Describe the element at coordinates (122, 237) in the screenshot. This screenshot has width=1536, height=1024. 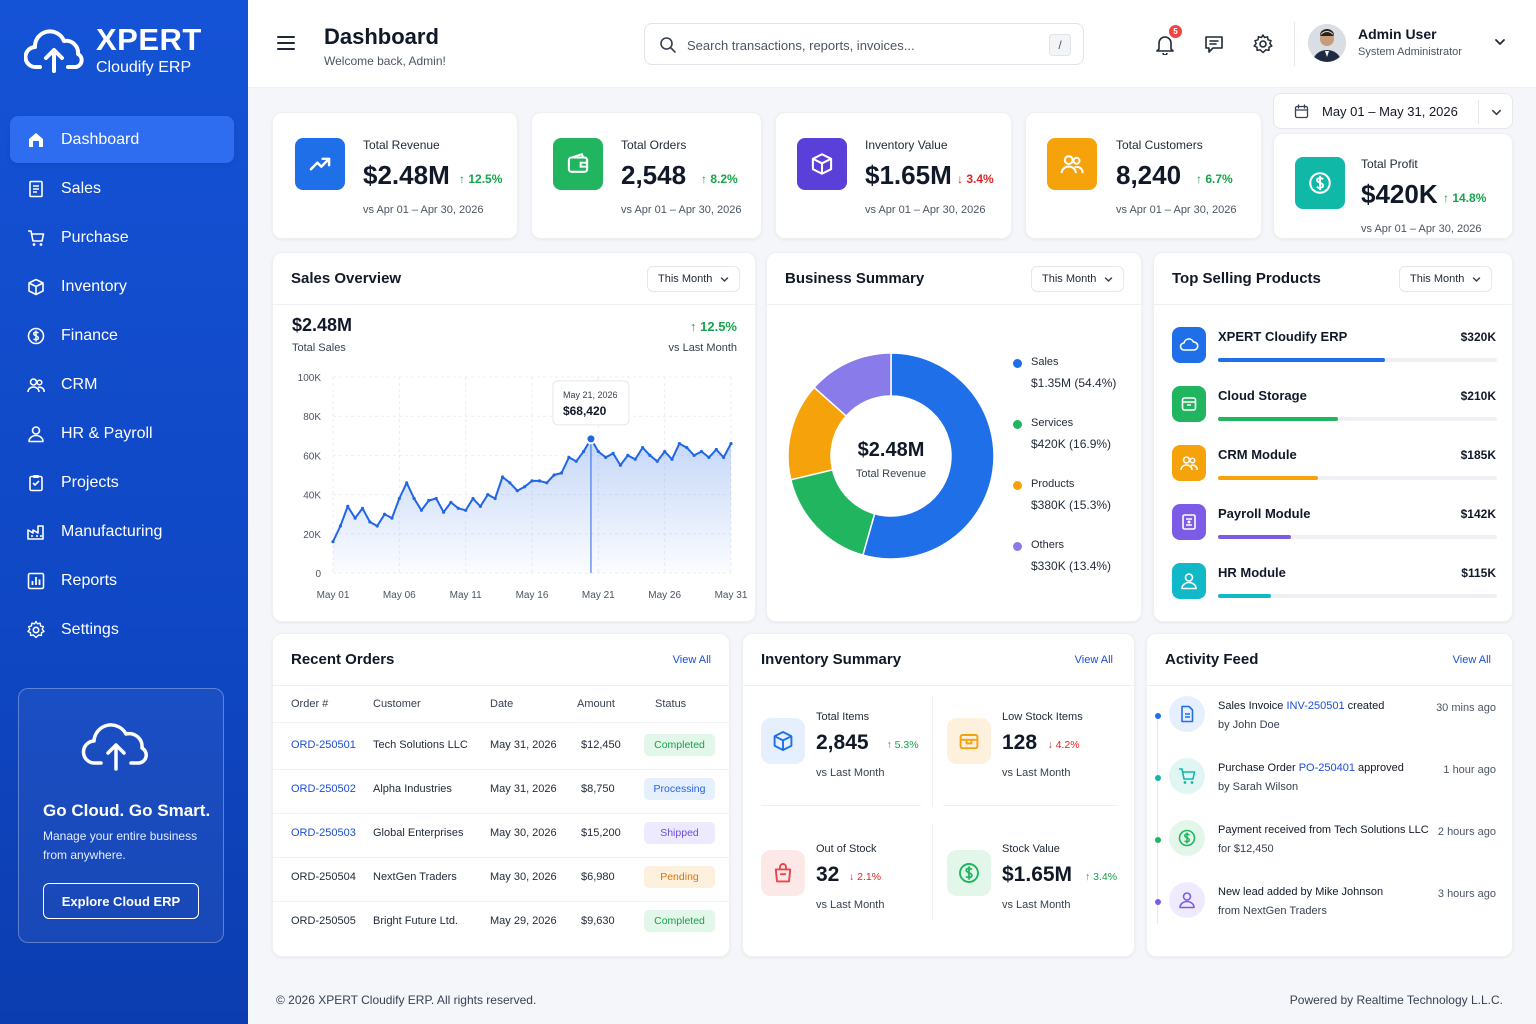
I see `sidebar-item-purchase: Purchase` at that location.